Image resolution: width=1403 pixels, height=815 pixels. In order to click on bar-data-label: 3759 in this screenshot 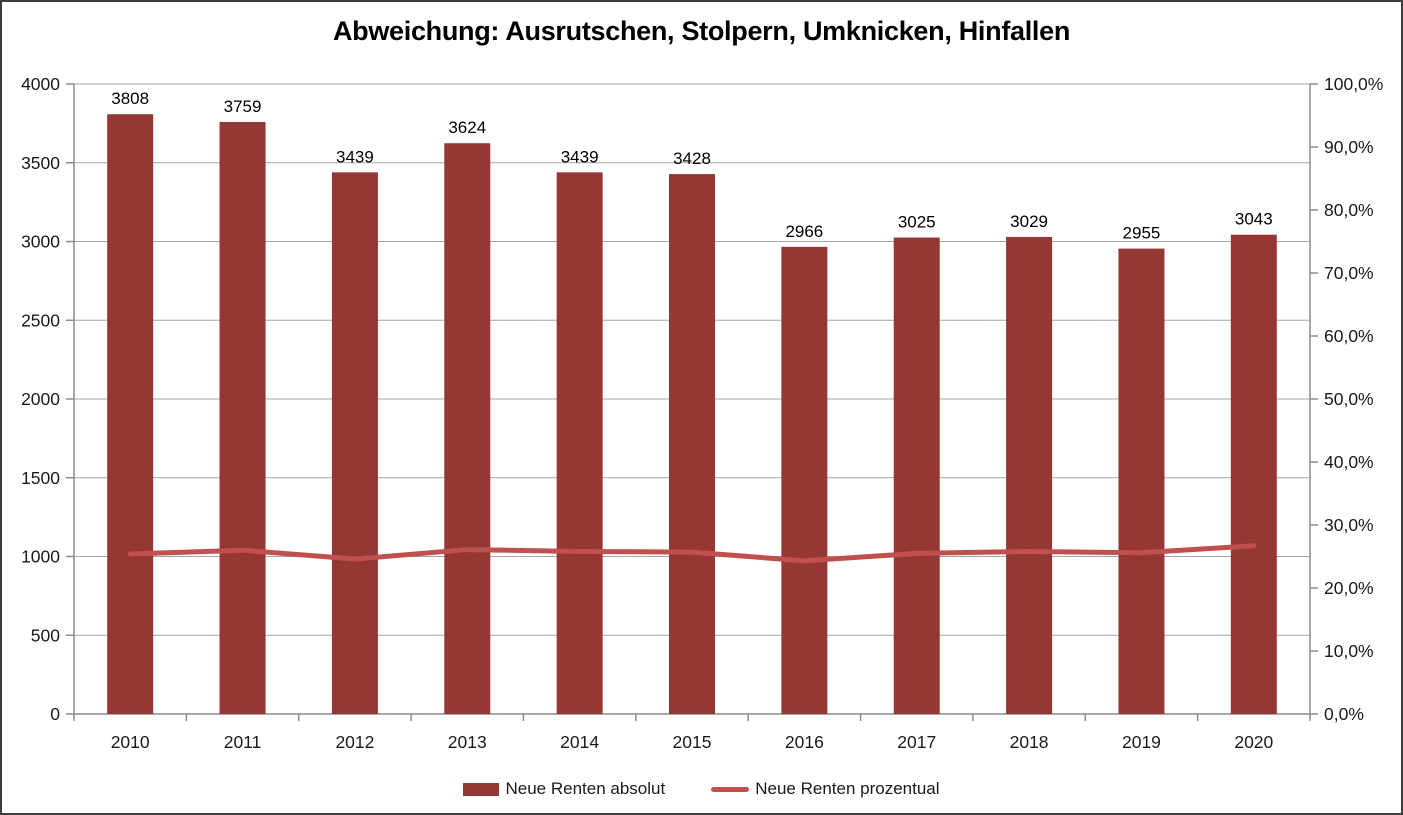, I will do `click(243, 106)`.